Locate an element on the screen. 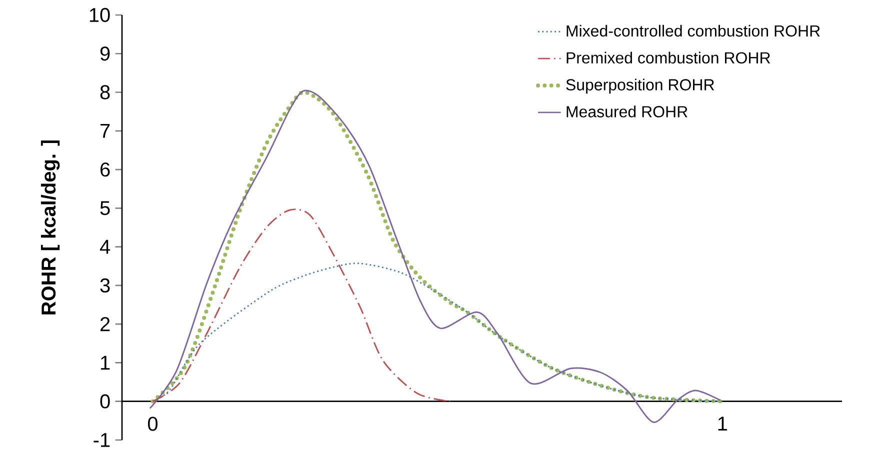 Image resolution: width=890 pixels, height=451 pixels. legend-label: Measured ROHR is located at coordinates (627, 111).